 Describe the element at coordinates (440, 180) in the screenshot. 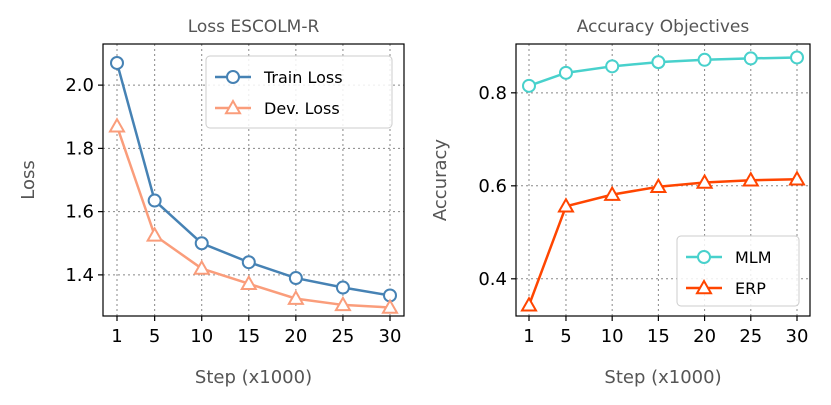

I see `y-axis-label: Accuracy` at that location.